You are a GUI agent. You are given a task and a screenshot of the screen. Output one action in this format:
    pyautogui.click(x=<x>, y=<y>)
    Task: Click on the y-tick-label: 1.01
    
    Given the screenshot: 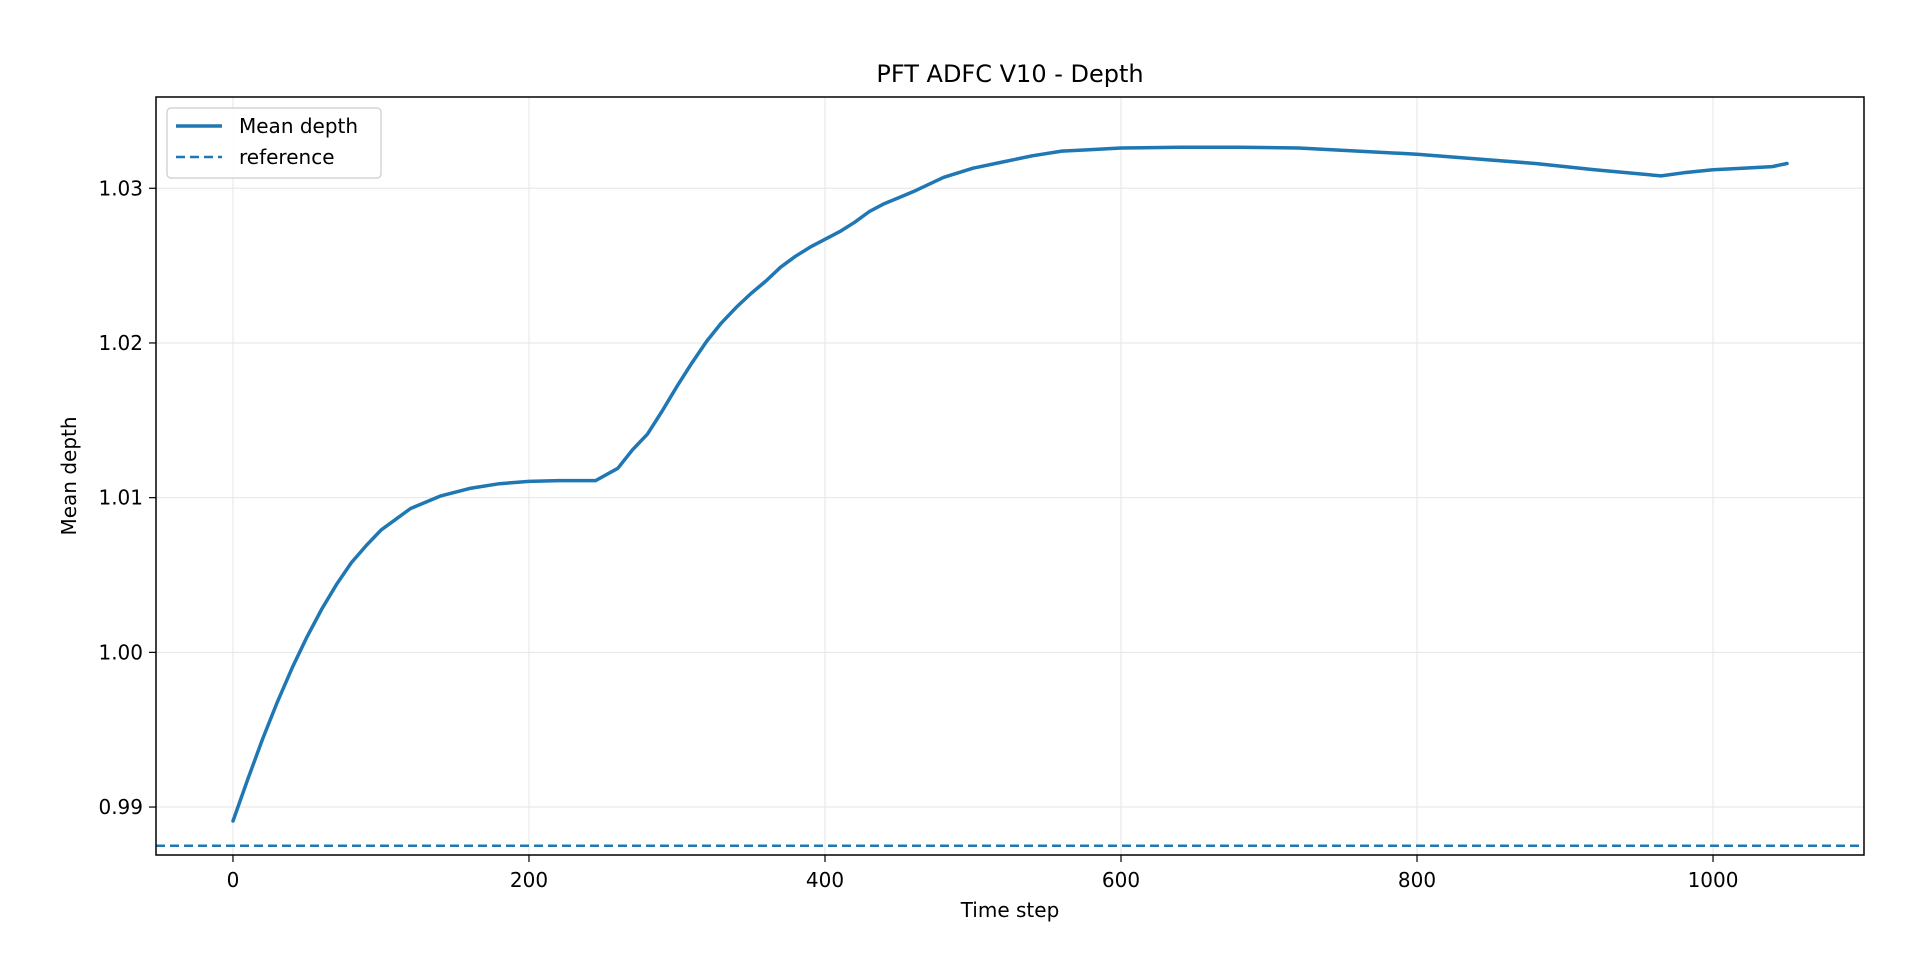 What is the action you would take?
    pyautogui.click(x=120, y=498)
    